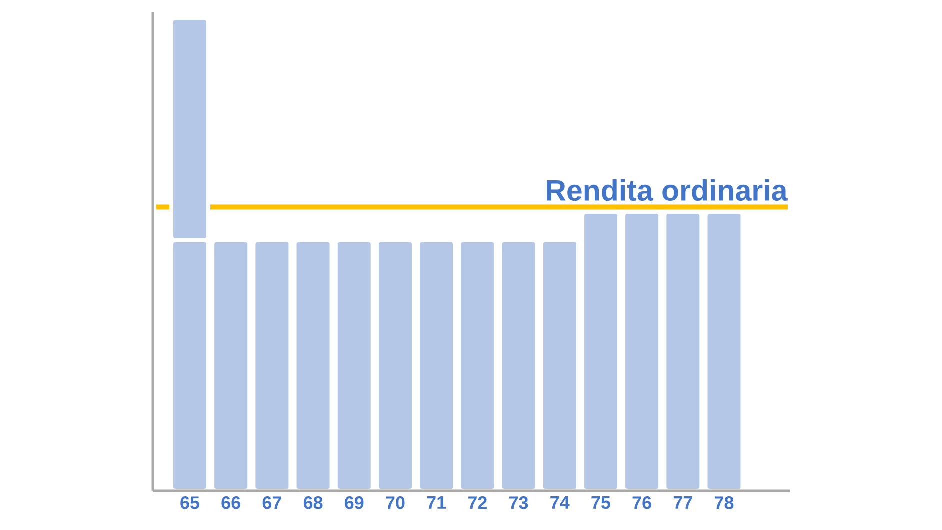  Describe the element at coordinates (436, 502) in the screenshot. I see `x-tick-label: 71` at that location.